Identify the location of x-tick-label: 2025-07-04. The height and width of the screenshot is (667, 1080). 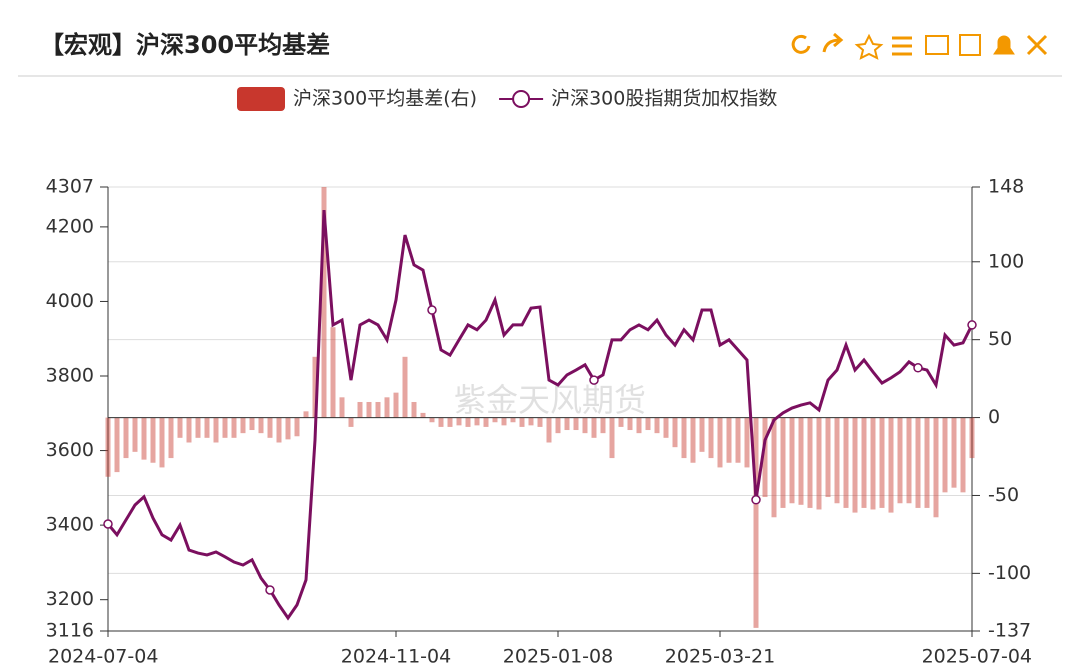
(977, 656).